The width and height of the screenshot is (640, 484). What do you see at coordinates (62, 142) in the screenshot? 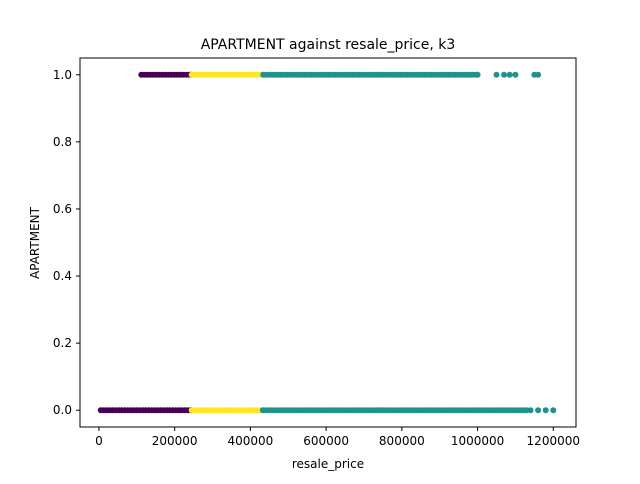
I see `y-tick-label: 0.8` at bounding box center [62, 142].